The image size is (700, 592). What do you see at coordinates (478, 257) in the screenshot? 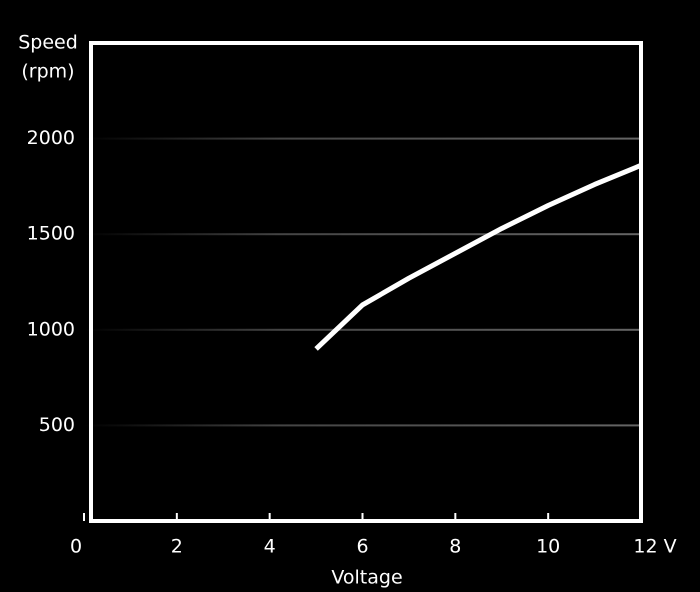
I see `line-series` at bounding box center [478, 257].